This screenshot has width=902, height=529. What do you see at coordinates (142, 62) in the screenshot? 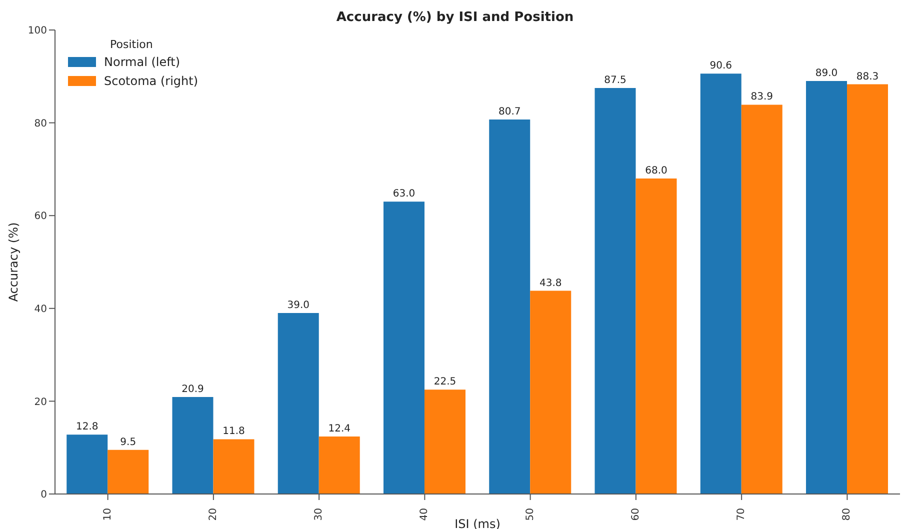
I see `legend-label: Normal (left)` at bounding box center [142, 62].